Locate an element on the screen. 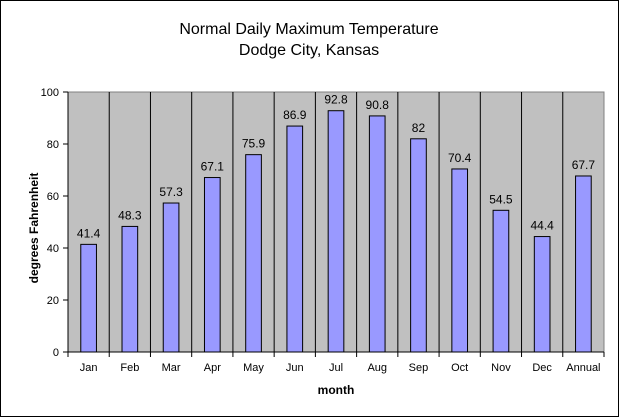 The image size is (619, 417). y-tick-label: 100 is located at coordinates (50, 93).